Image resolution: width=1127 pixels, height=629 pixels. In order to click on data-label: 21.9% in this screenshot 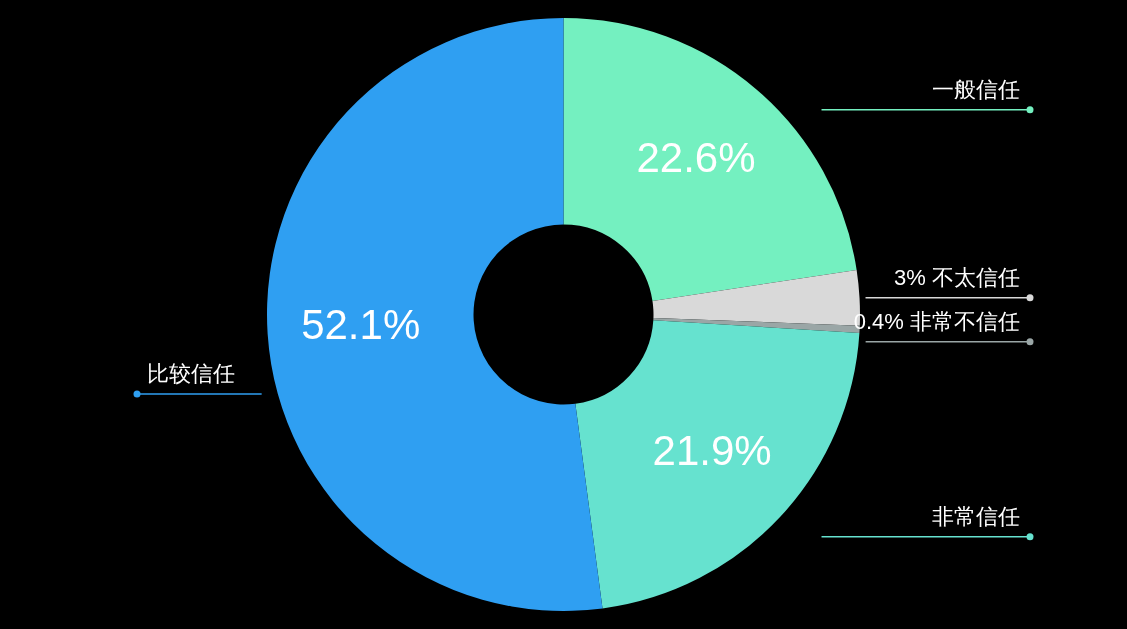, I will do `click(712, 450)`.